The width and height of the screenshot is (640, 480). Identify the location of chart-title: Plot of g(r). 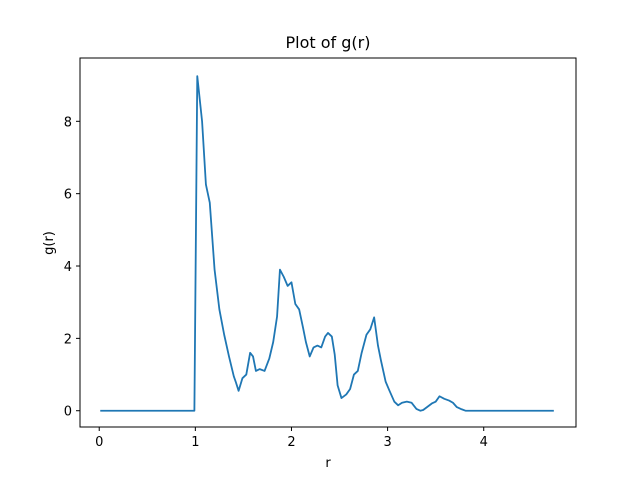
(328, 42).